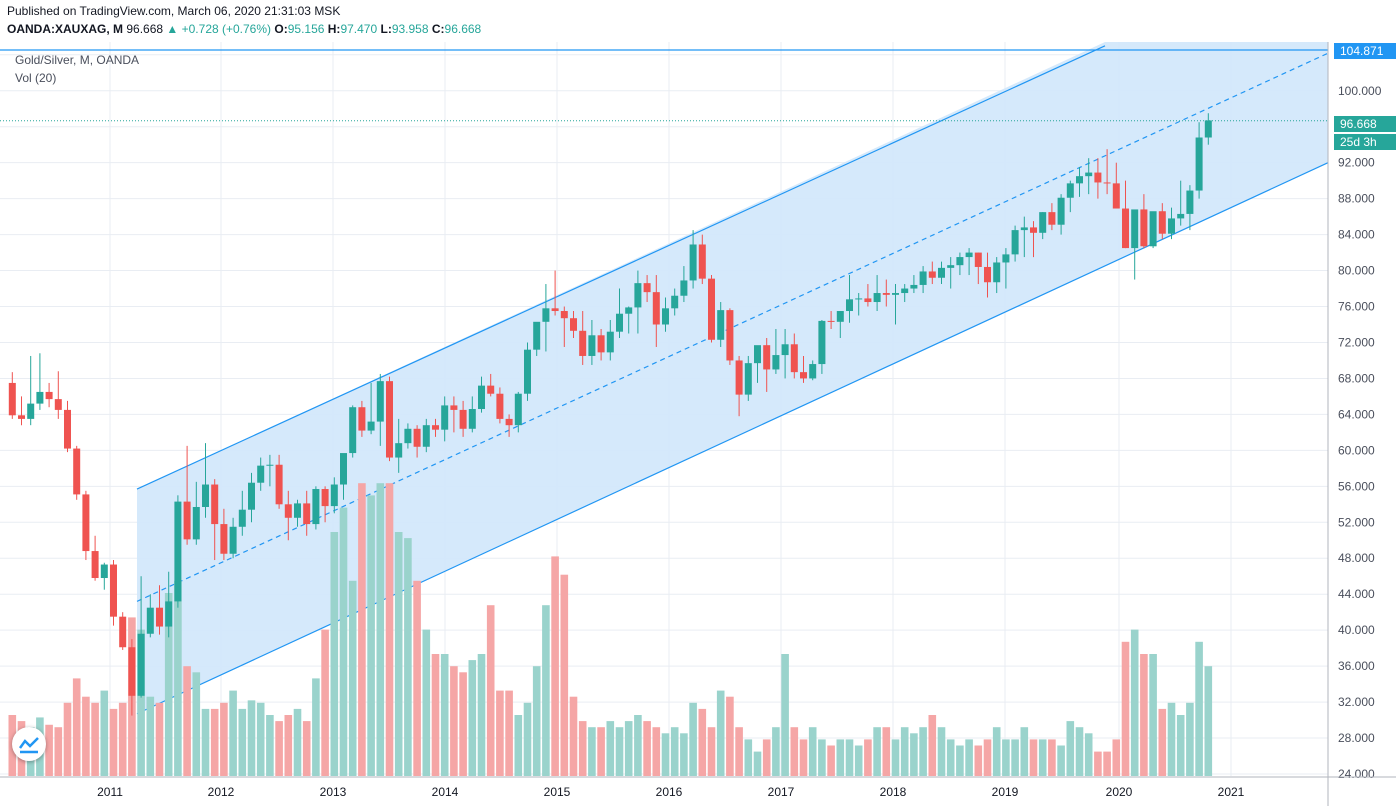  I want to click on y-tick-label: 100.000, so click(1360, 91).